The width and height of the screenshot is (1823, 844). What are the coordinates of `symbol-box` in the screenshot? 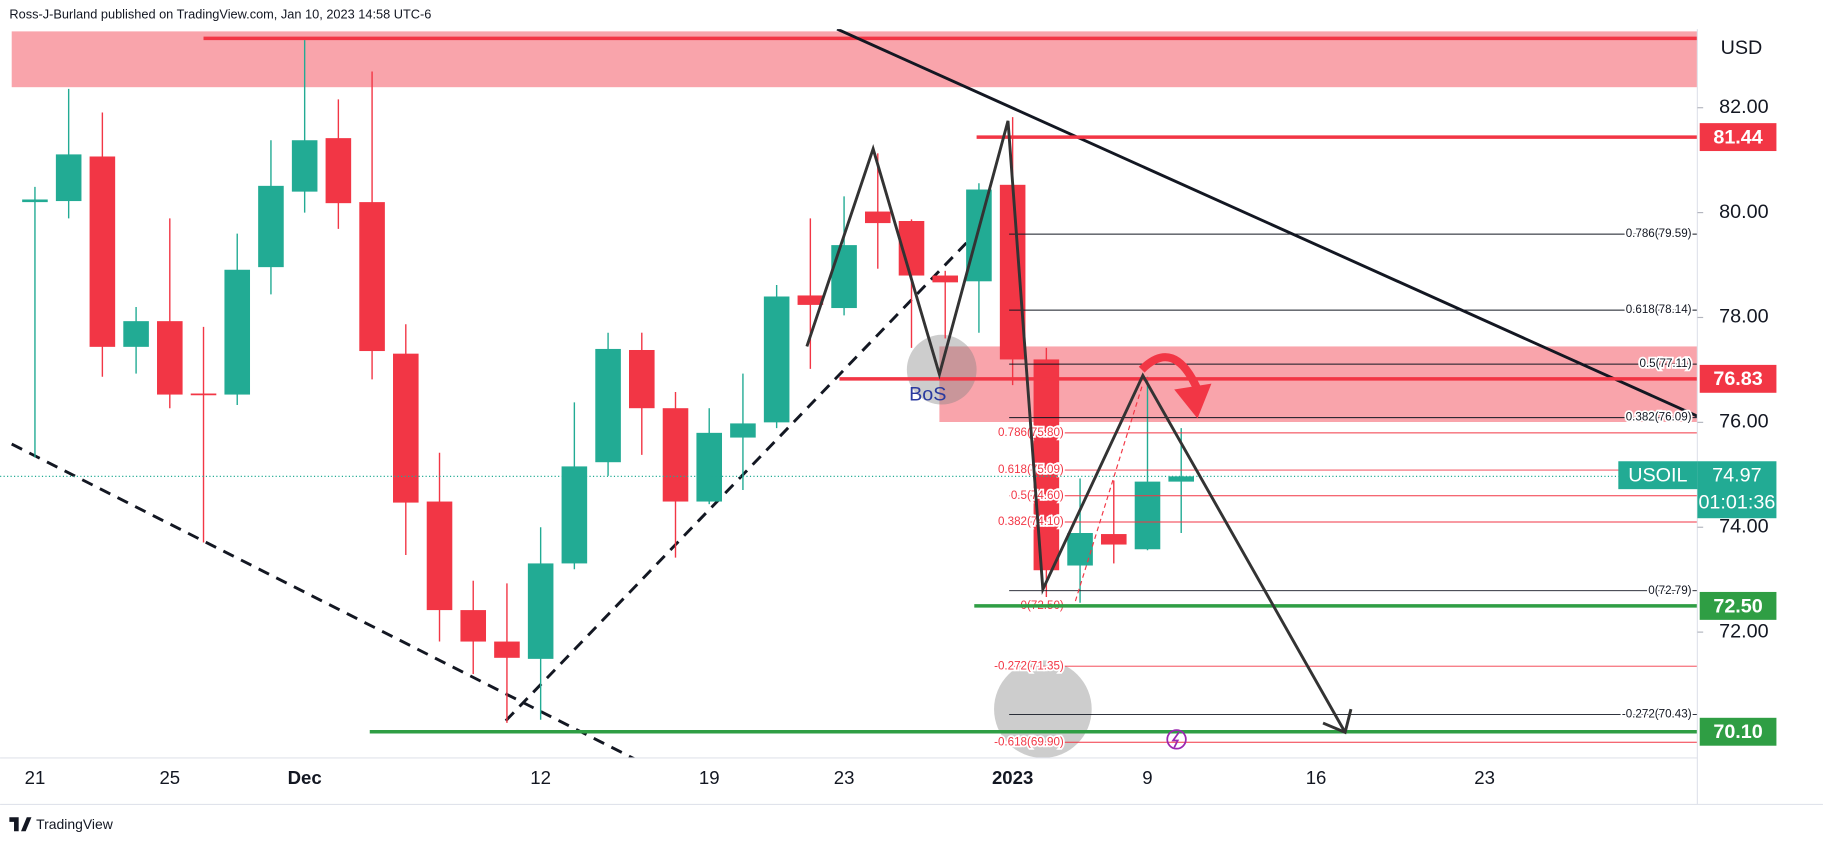 It's located at (1658, 475).